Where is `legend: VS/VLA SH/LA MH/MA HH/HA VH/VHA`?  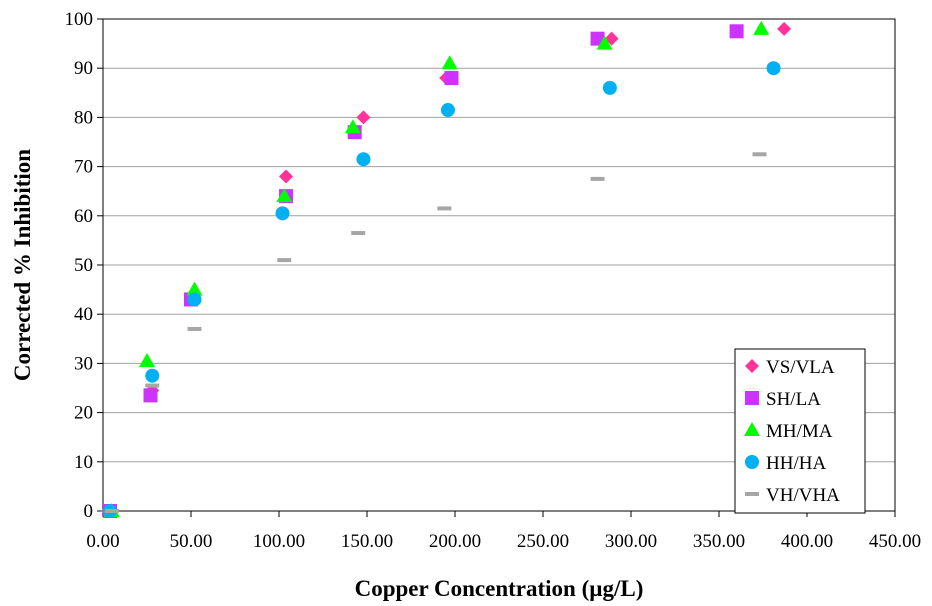
legend: VS/VLA SH/LA MH/MA HH/HA VH/VHA is located at coordinates (800, 431).